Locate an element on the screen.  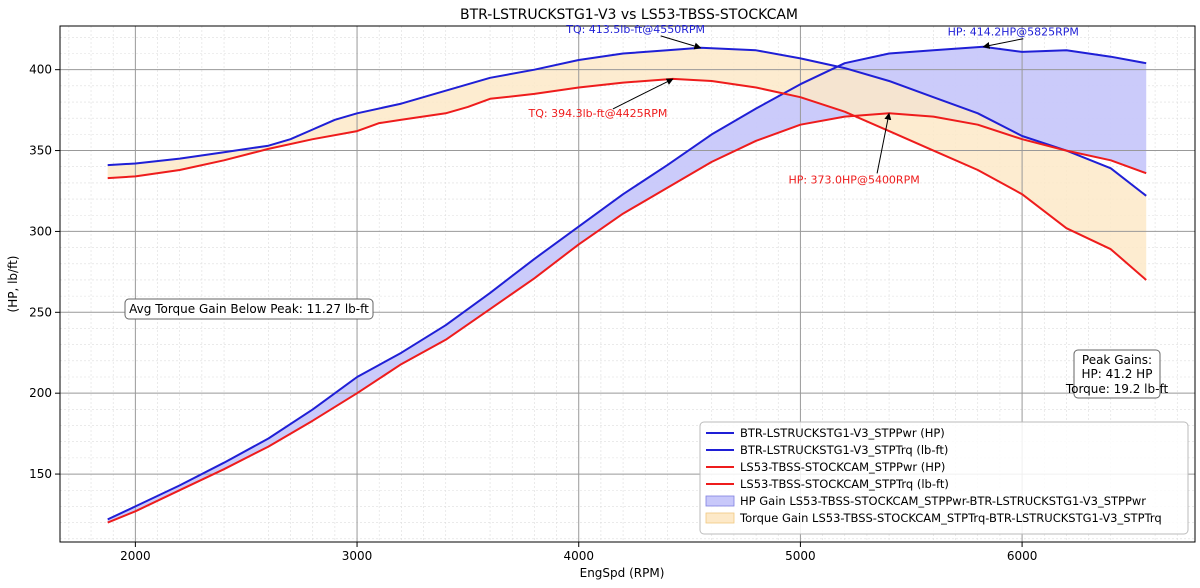
avg-torque-box: Avg Torque Gain Below Peak: 11.27 lb-ft is located at coordinates (249, 309).